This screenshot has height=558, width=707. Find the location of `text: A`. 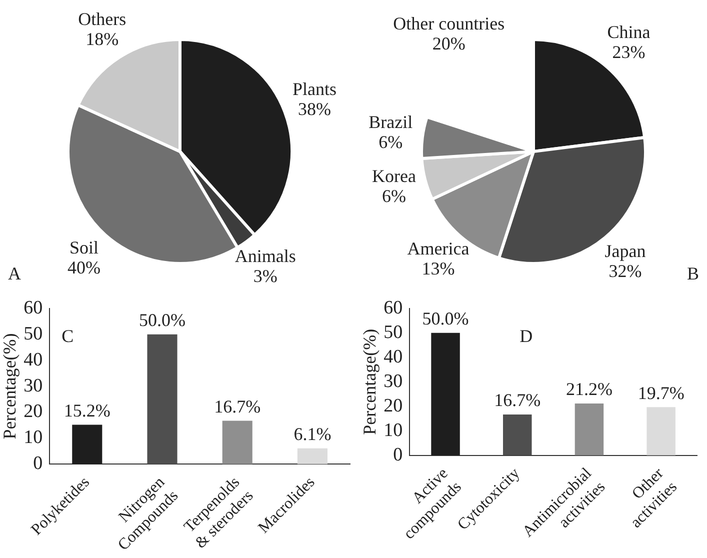

text: A is located at coordinates (14, 274).